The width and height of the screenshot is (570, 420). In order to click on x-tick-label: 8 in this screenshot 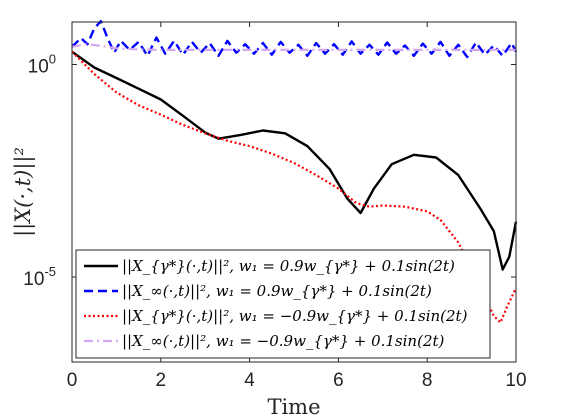, I will do `click(427, 380)`.